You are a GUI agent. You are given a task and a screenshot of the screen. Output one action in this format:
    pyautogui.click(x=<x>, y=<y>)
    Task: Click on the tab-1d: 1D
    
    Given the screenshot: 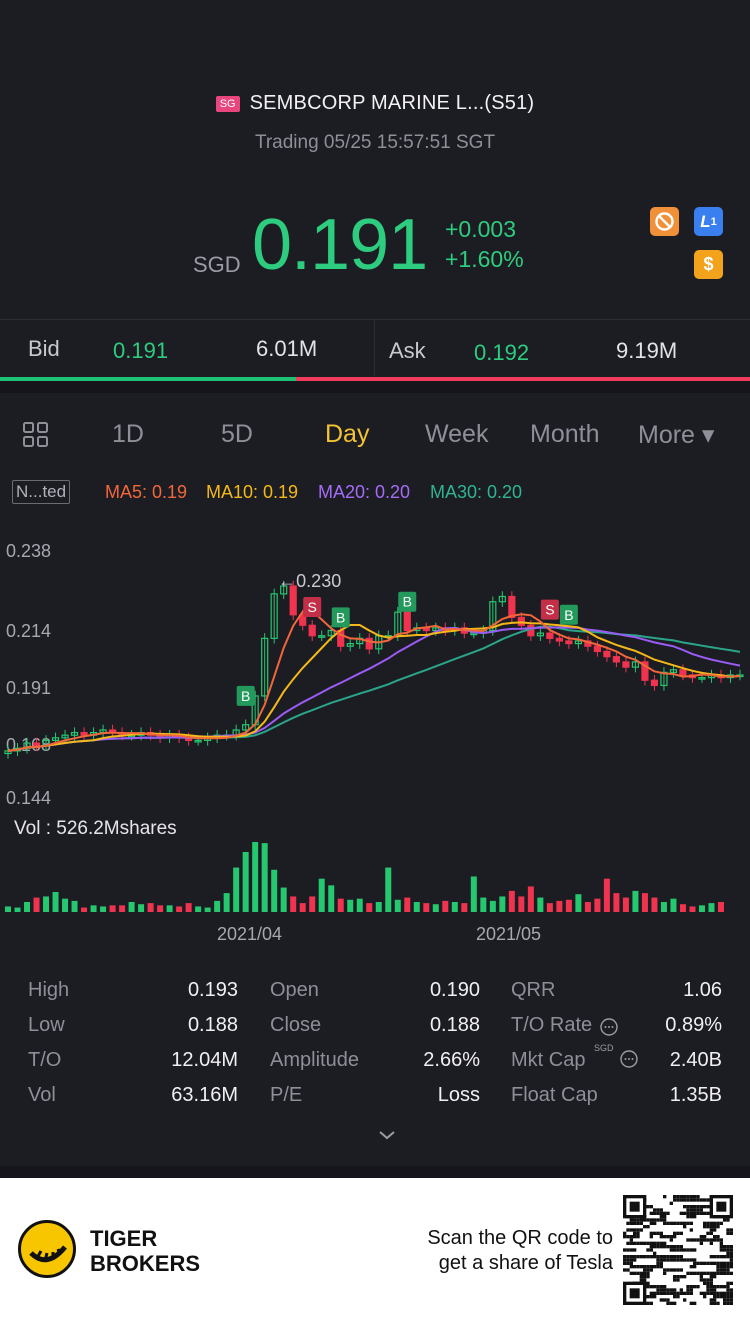 What is the action you would take?
    pyautogui.click(x=128, y=434)
    